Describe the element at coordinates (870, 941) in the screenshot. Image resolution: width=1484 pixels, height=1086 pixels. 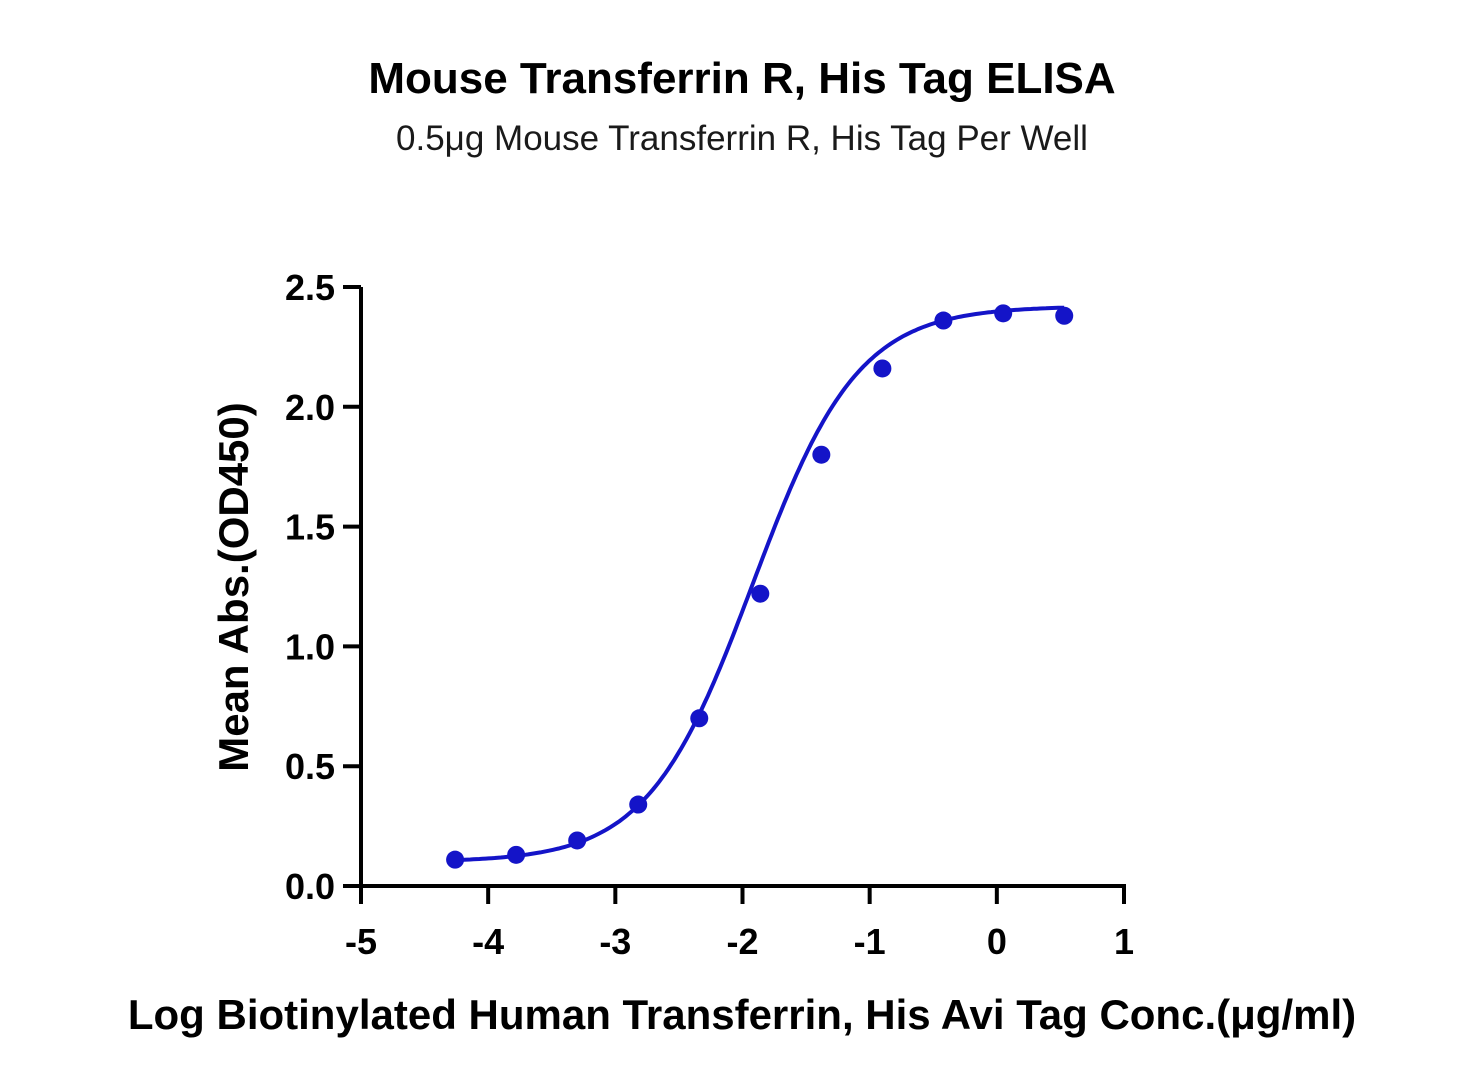
I see `x-tick-label: -1` at that location.